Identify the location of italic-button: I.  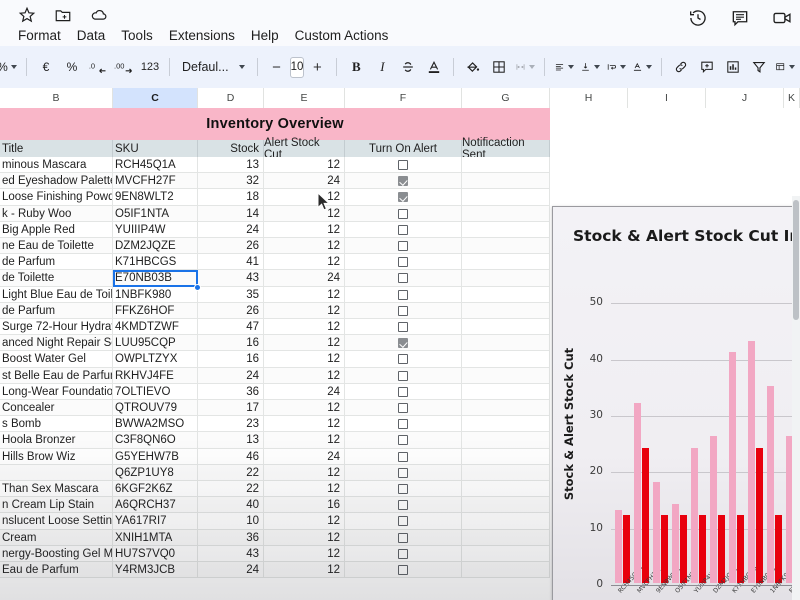
(382, 66).